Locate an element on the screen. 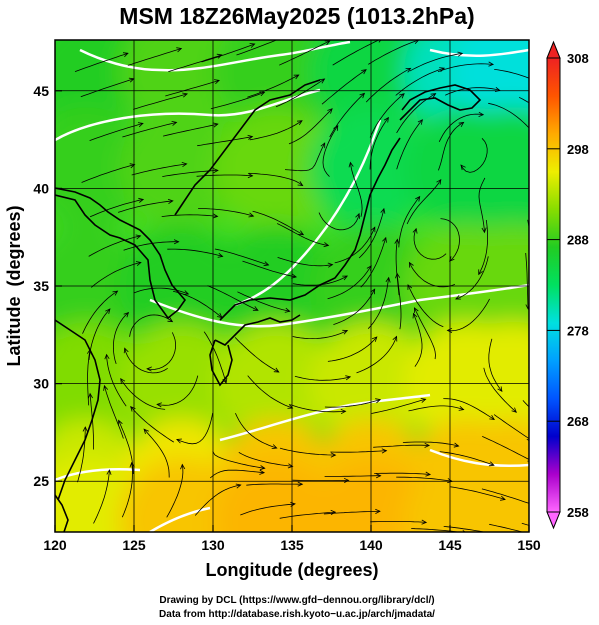 The image size is (599, 625). x-tick-label: 125 is located at coordinates (134, 545).